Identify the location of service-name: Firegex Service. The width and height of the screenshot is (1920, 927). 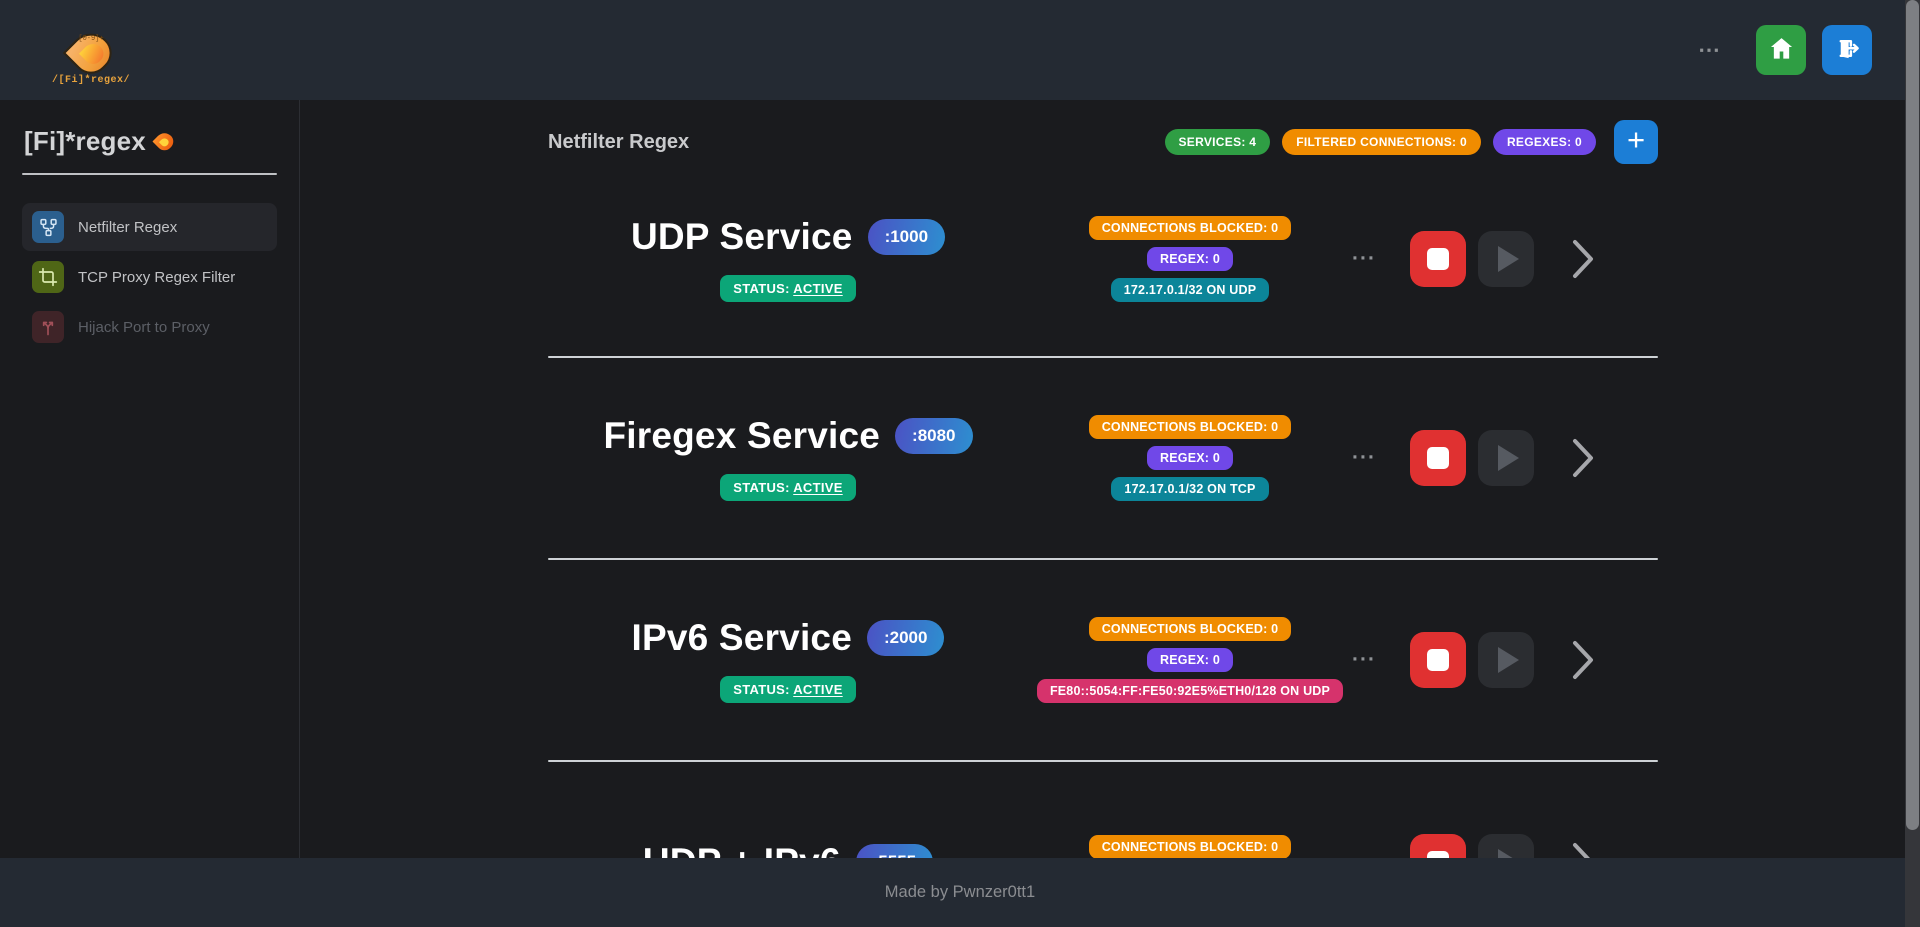
(742, 435).